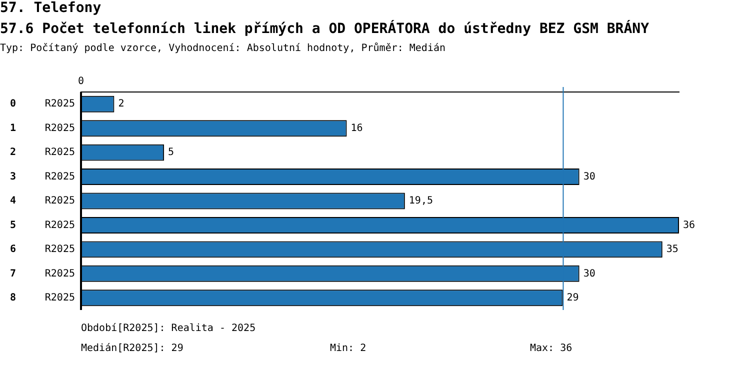 The image size is (750, 368). What do you see at coordinates (132, 348) in the screenshot?
I see `text: Medián[R2025]: 29` at bounding box center [132, 348].